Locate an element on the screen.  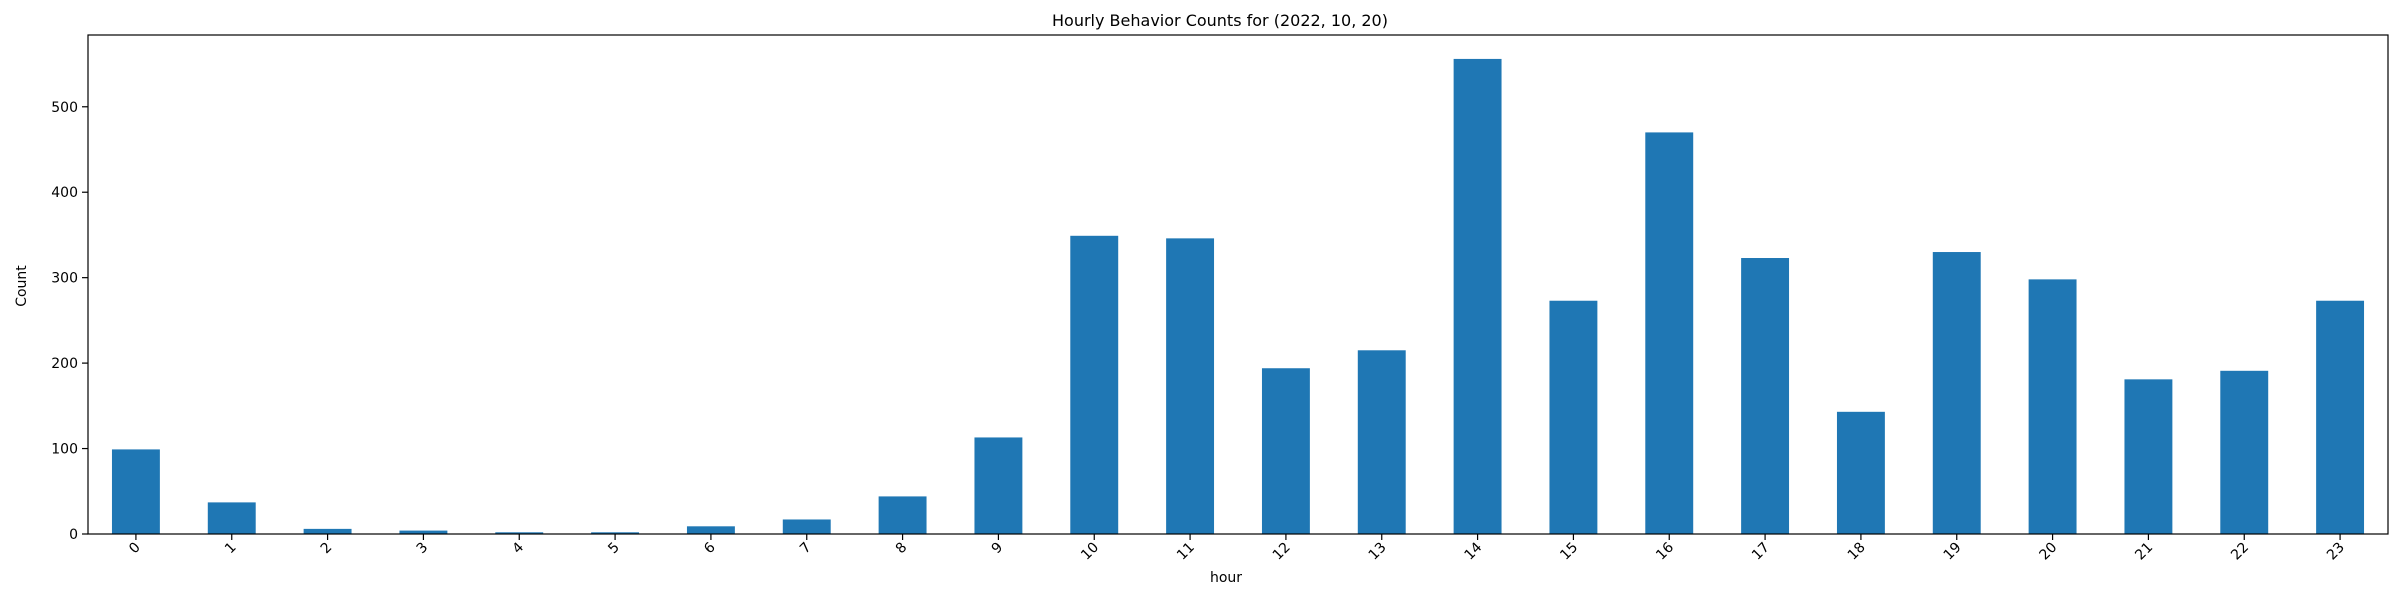
x-tick-label: 8 is located at coordinates (902, 549).